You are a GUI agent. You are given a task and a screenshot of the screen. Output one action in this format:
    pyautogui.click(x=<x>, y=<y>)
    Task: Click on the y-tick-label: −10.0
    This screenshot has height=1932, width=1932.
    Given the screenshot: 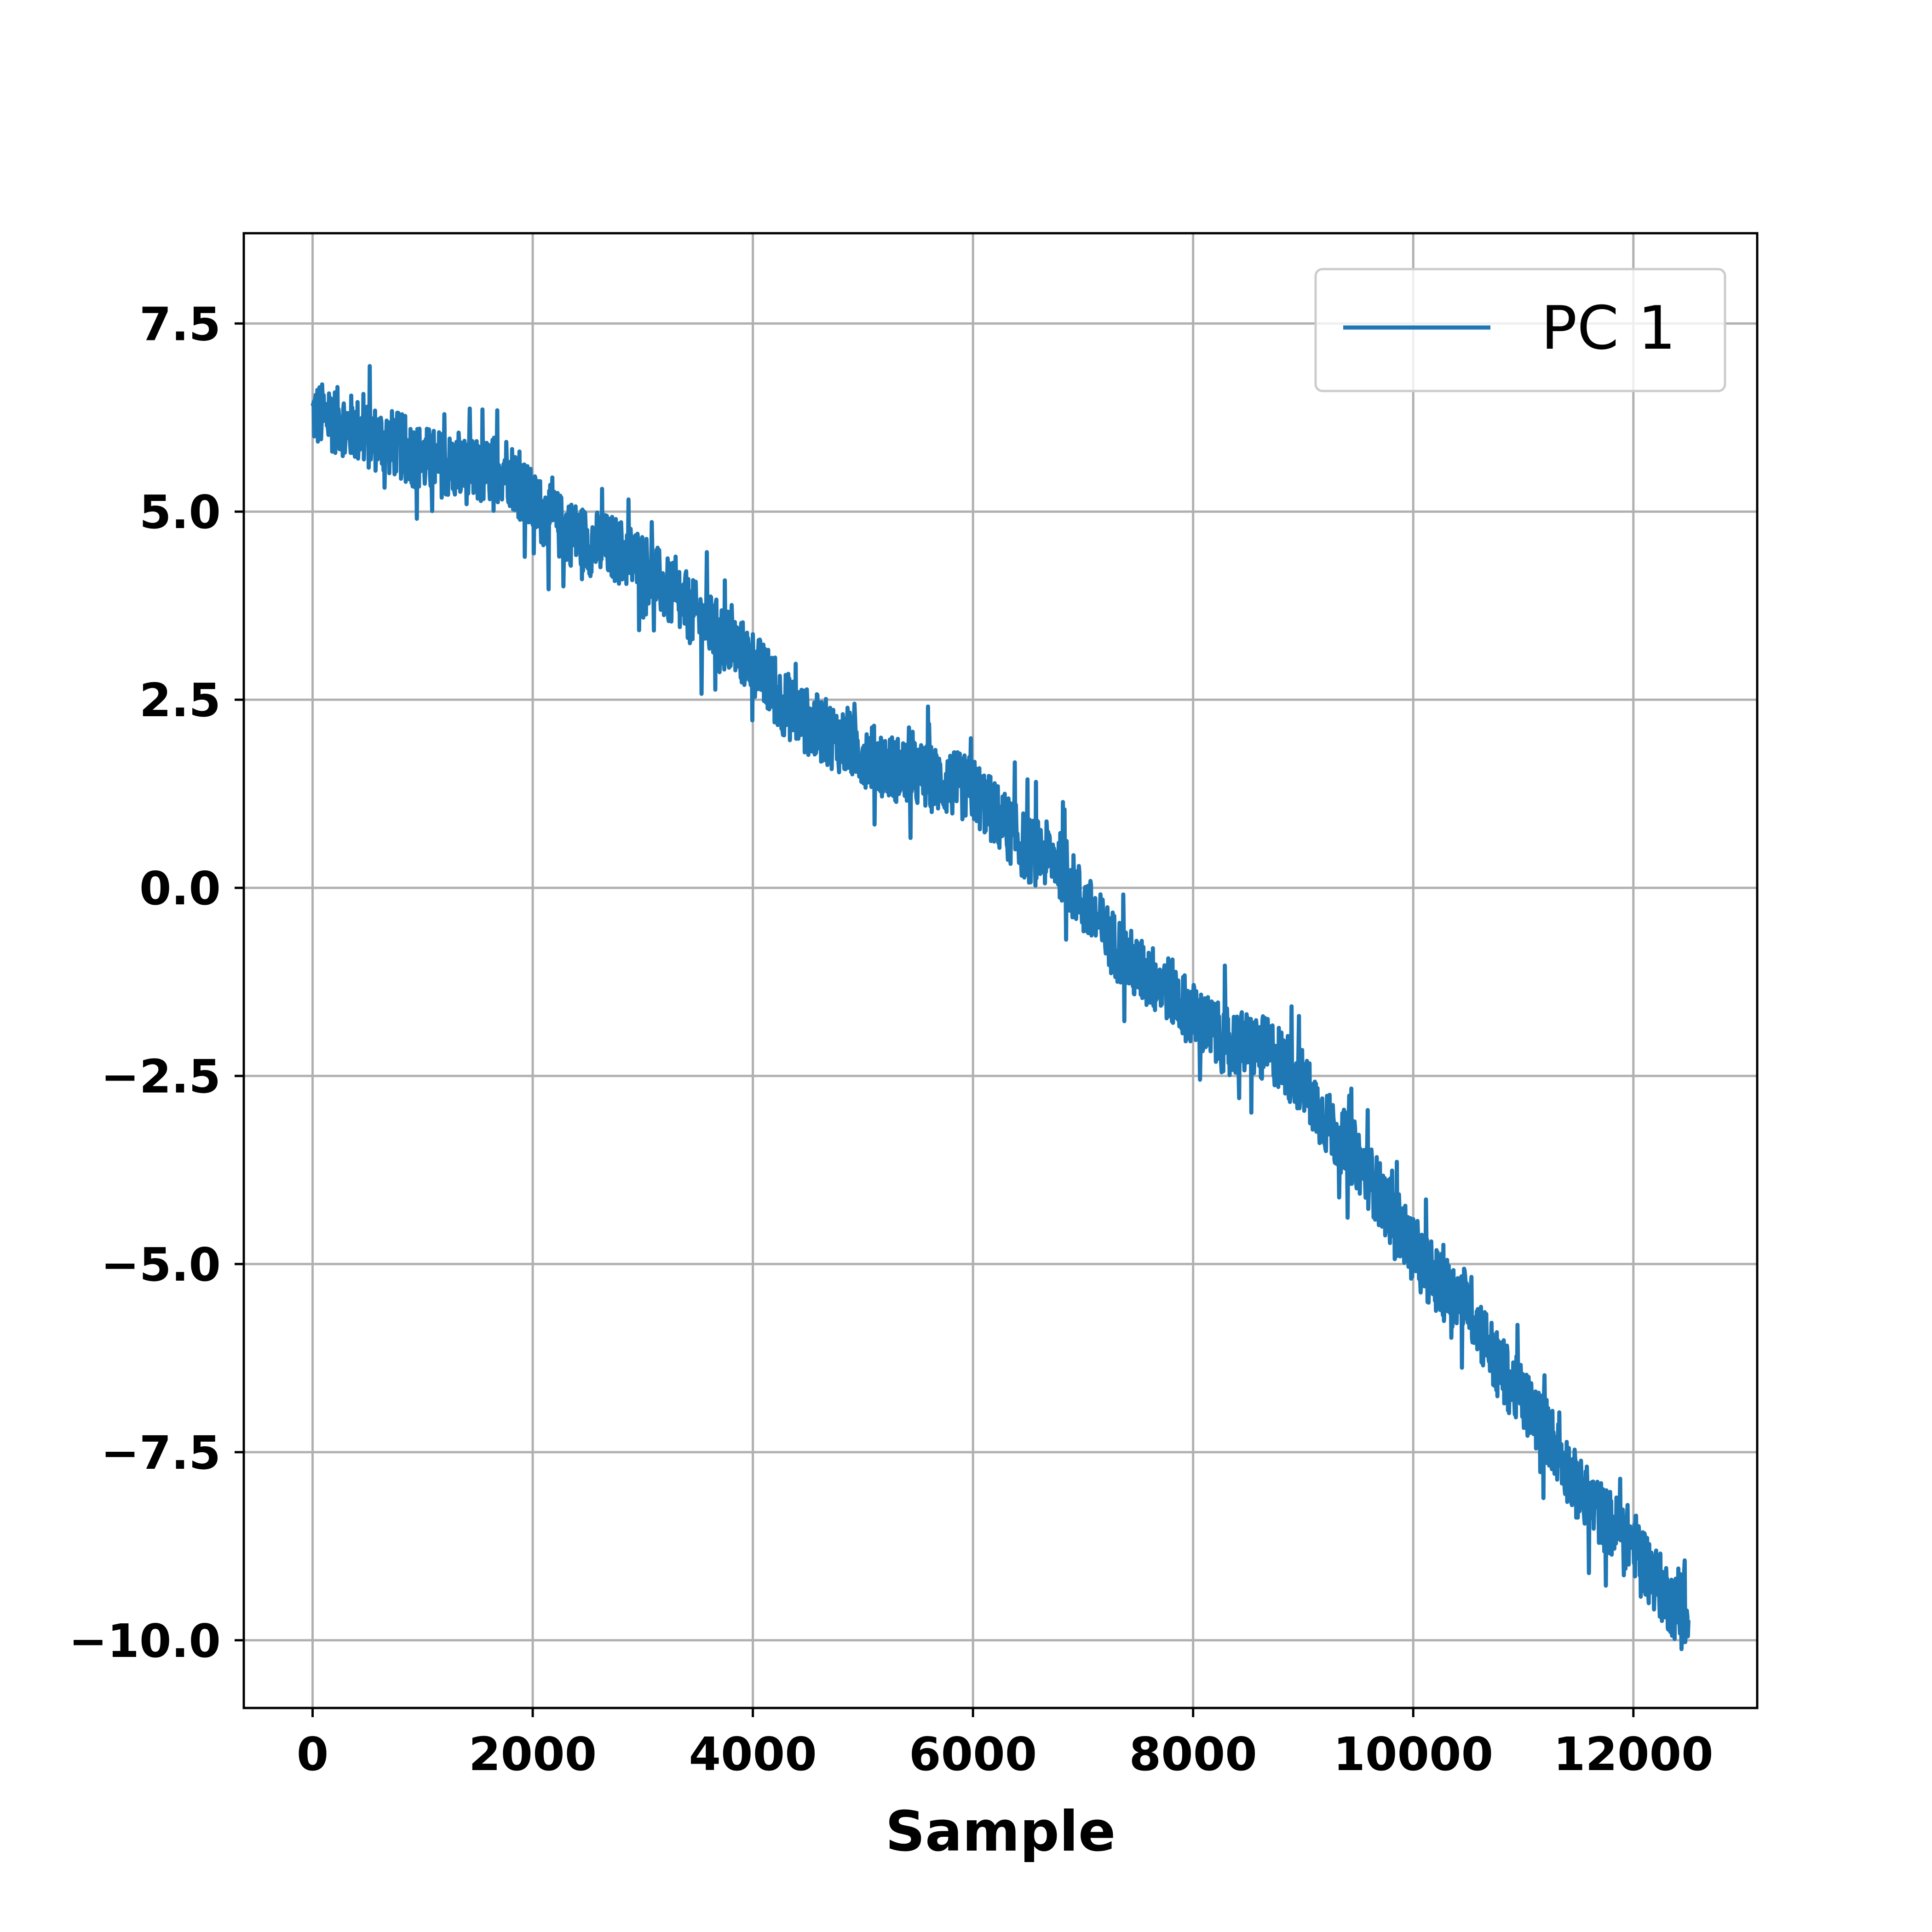 What is the action you would take?
    pyautogui.click(x=145, y=1641)
    